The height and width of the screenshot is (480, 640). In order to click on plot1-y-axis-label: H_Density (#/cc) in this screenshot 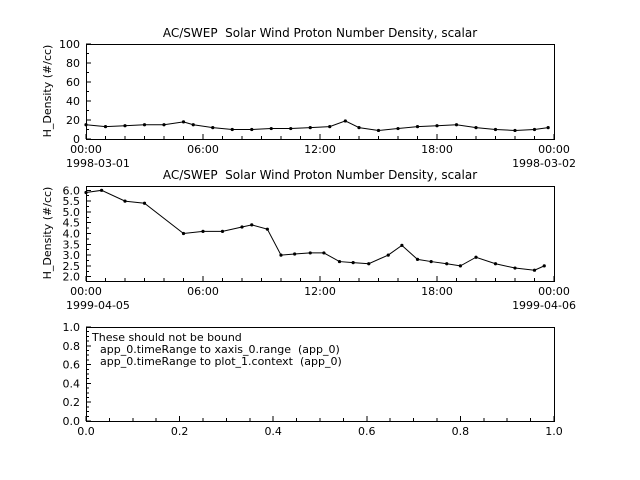, I will do `click(47, 233)`.